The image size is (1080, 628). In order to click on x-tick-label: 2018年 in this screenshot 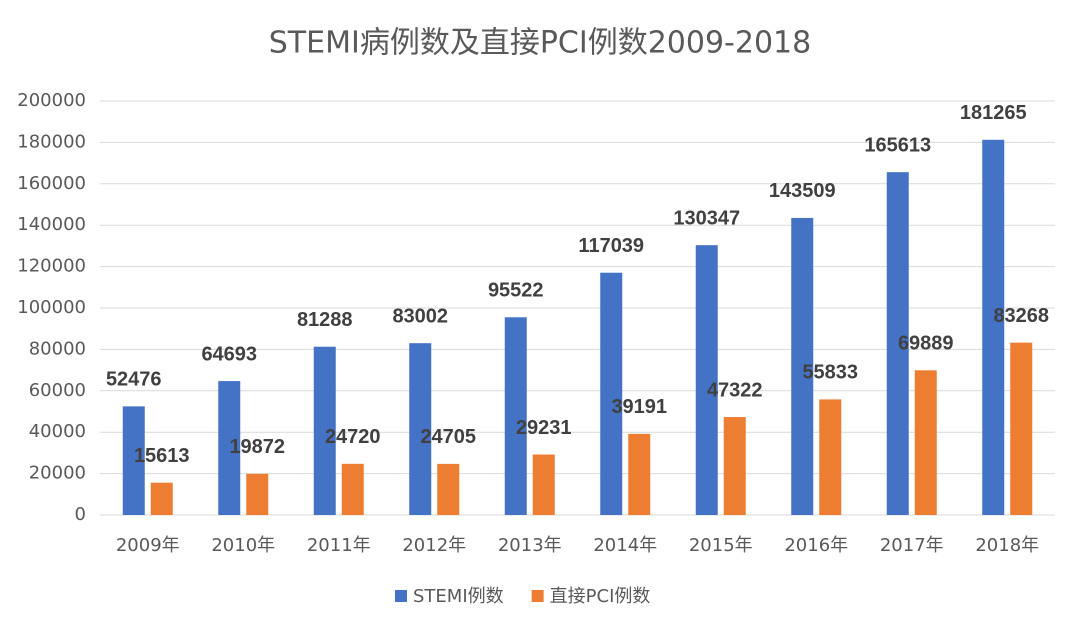, I will do `click(1007, 545)`.